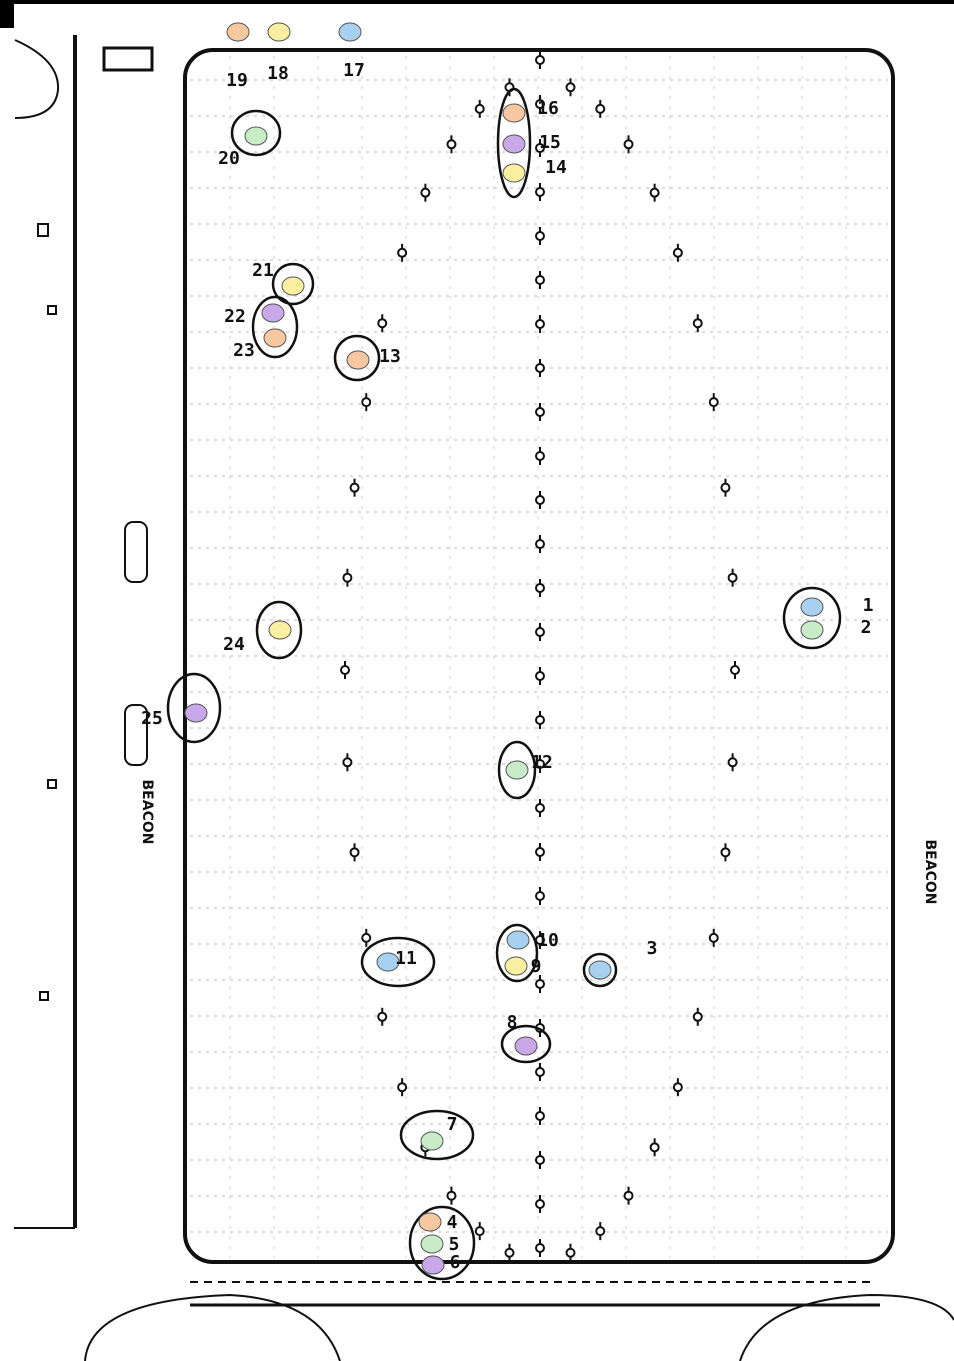  Describe the element at coordinates (152, 718) in the screenshot. I see `marker-label: 25` at that location.